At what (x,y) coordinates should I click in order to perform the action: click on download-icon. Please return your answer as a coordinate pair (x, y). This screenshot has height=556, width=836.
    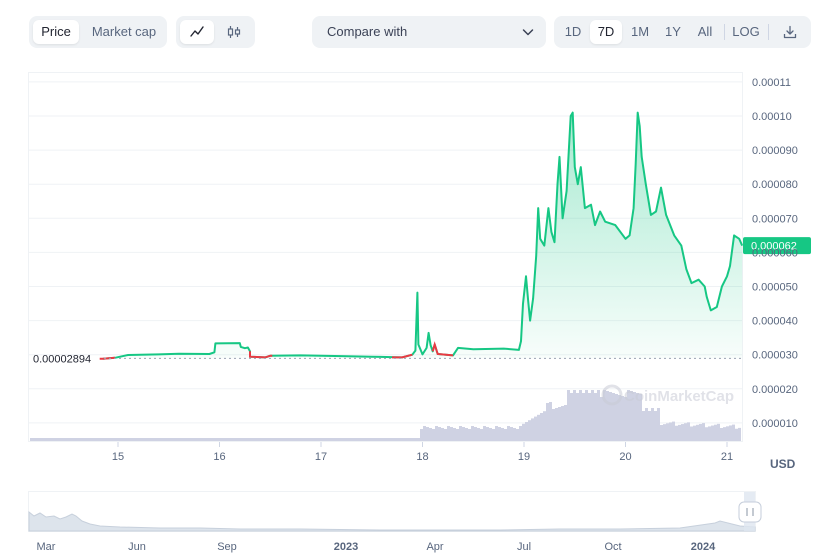
    Looking at the image, I should click on (790, 32).